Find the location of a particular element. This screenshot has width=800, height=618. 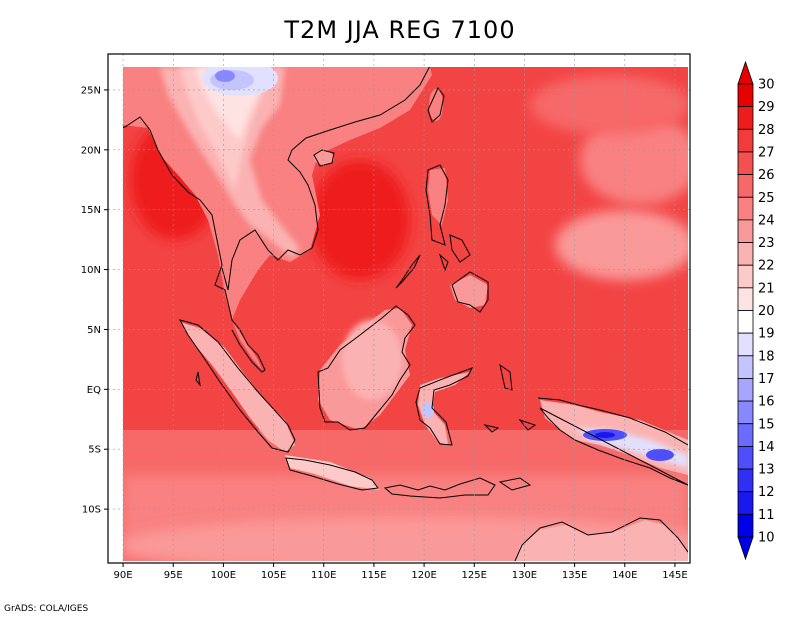

colorbar-top-arrow is located at coordinates (745, 72).